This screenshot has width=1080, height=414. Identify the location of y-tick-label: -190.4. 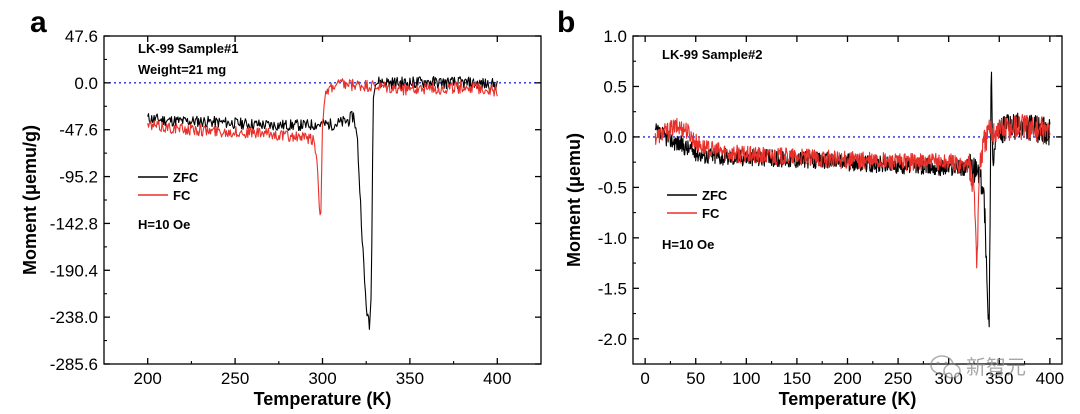
(74, 270).